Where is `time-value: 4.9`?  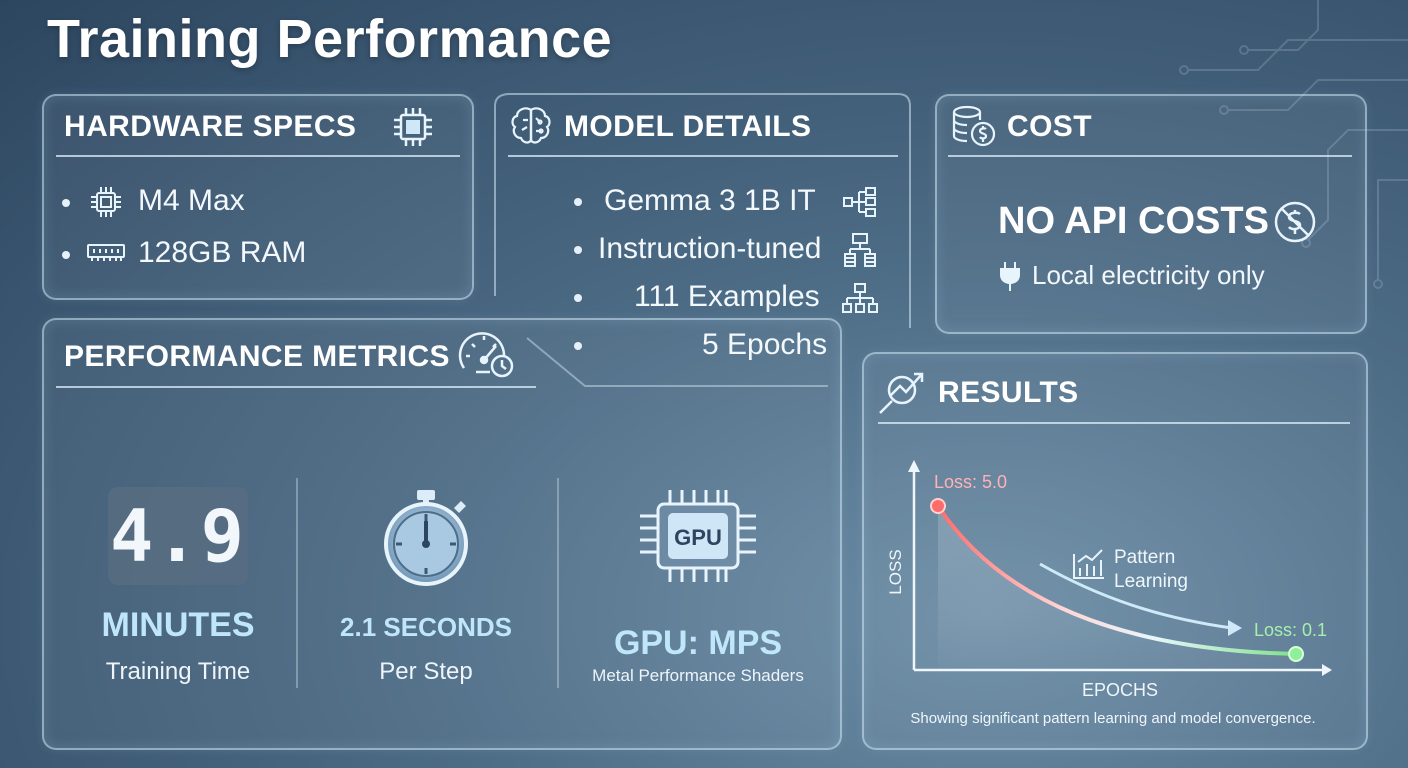
time-value: 4.9 is located at coordinates (178, 536).